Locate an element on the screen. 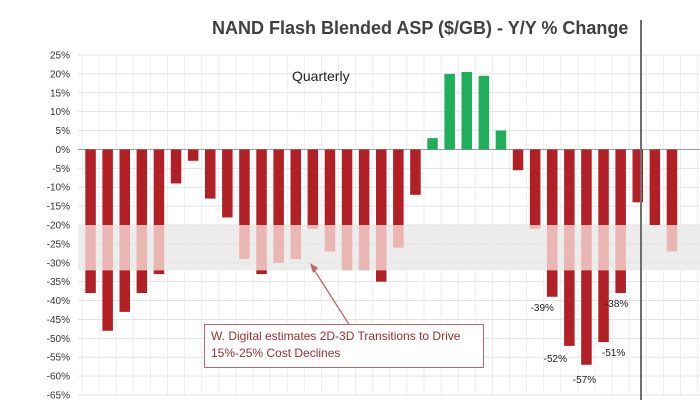 The width and height of the screenshot is (700, 400). y-tick-label: -5% is located at coordinates (61, 169).